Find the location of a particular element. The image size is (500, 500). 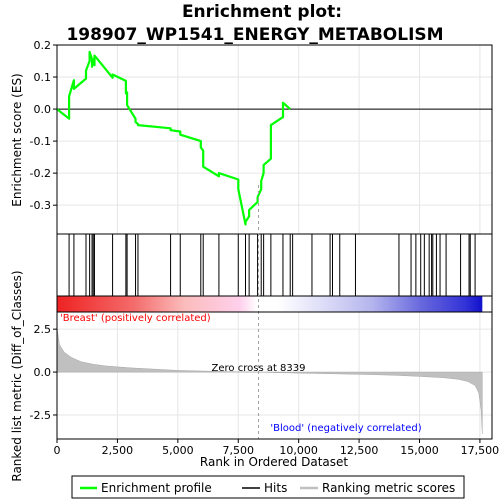

metric-y-ticks: 2.5 0.0 -2.5 is located at coordinates (43, 372).